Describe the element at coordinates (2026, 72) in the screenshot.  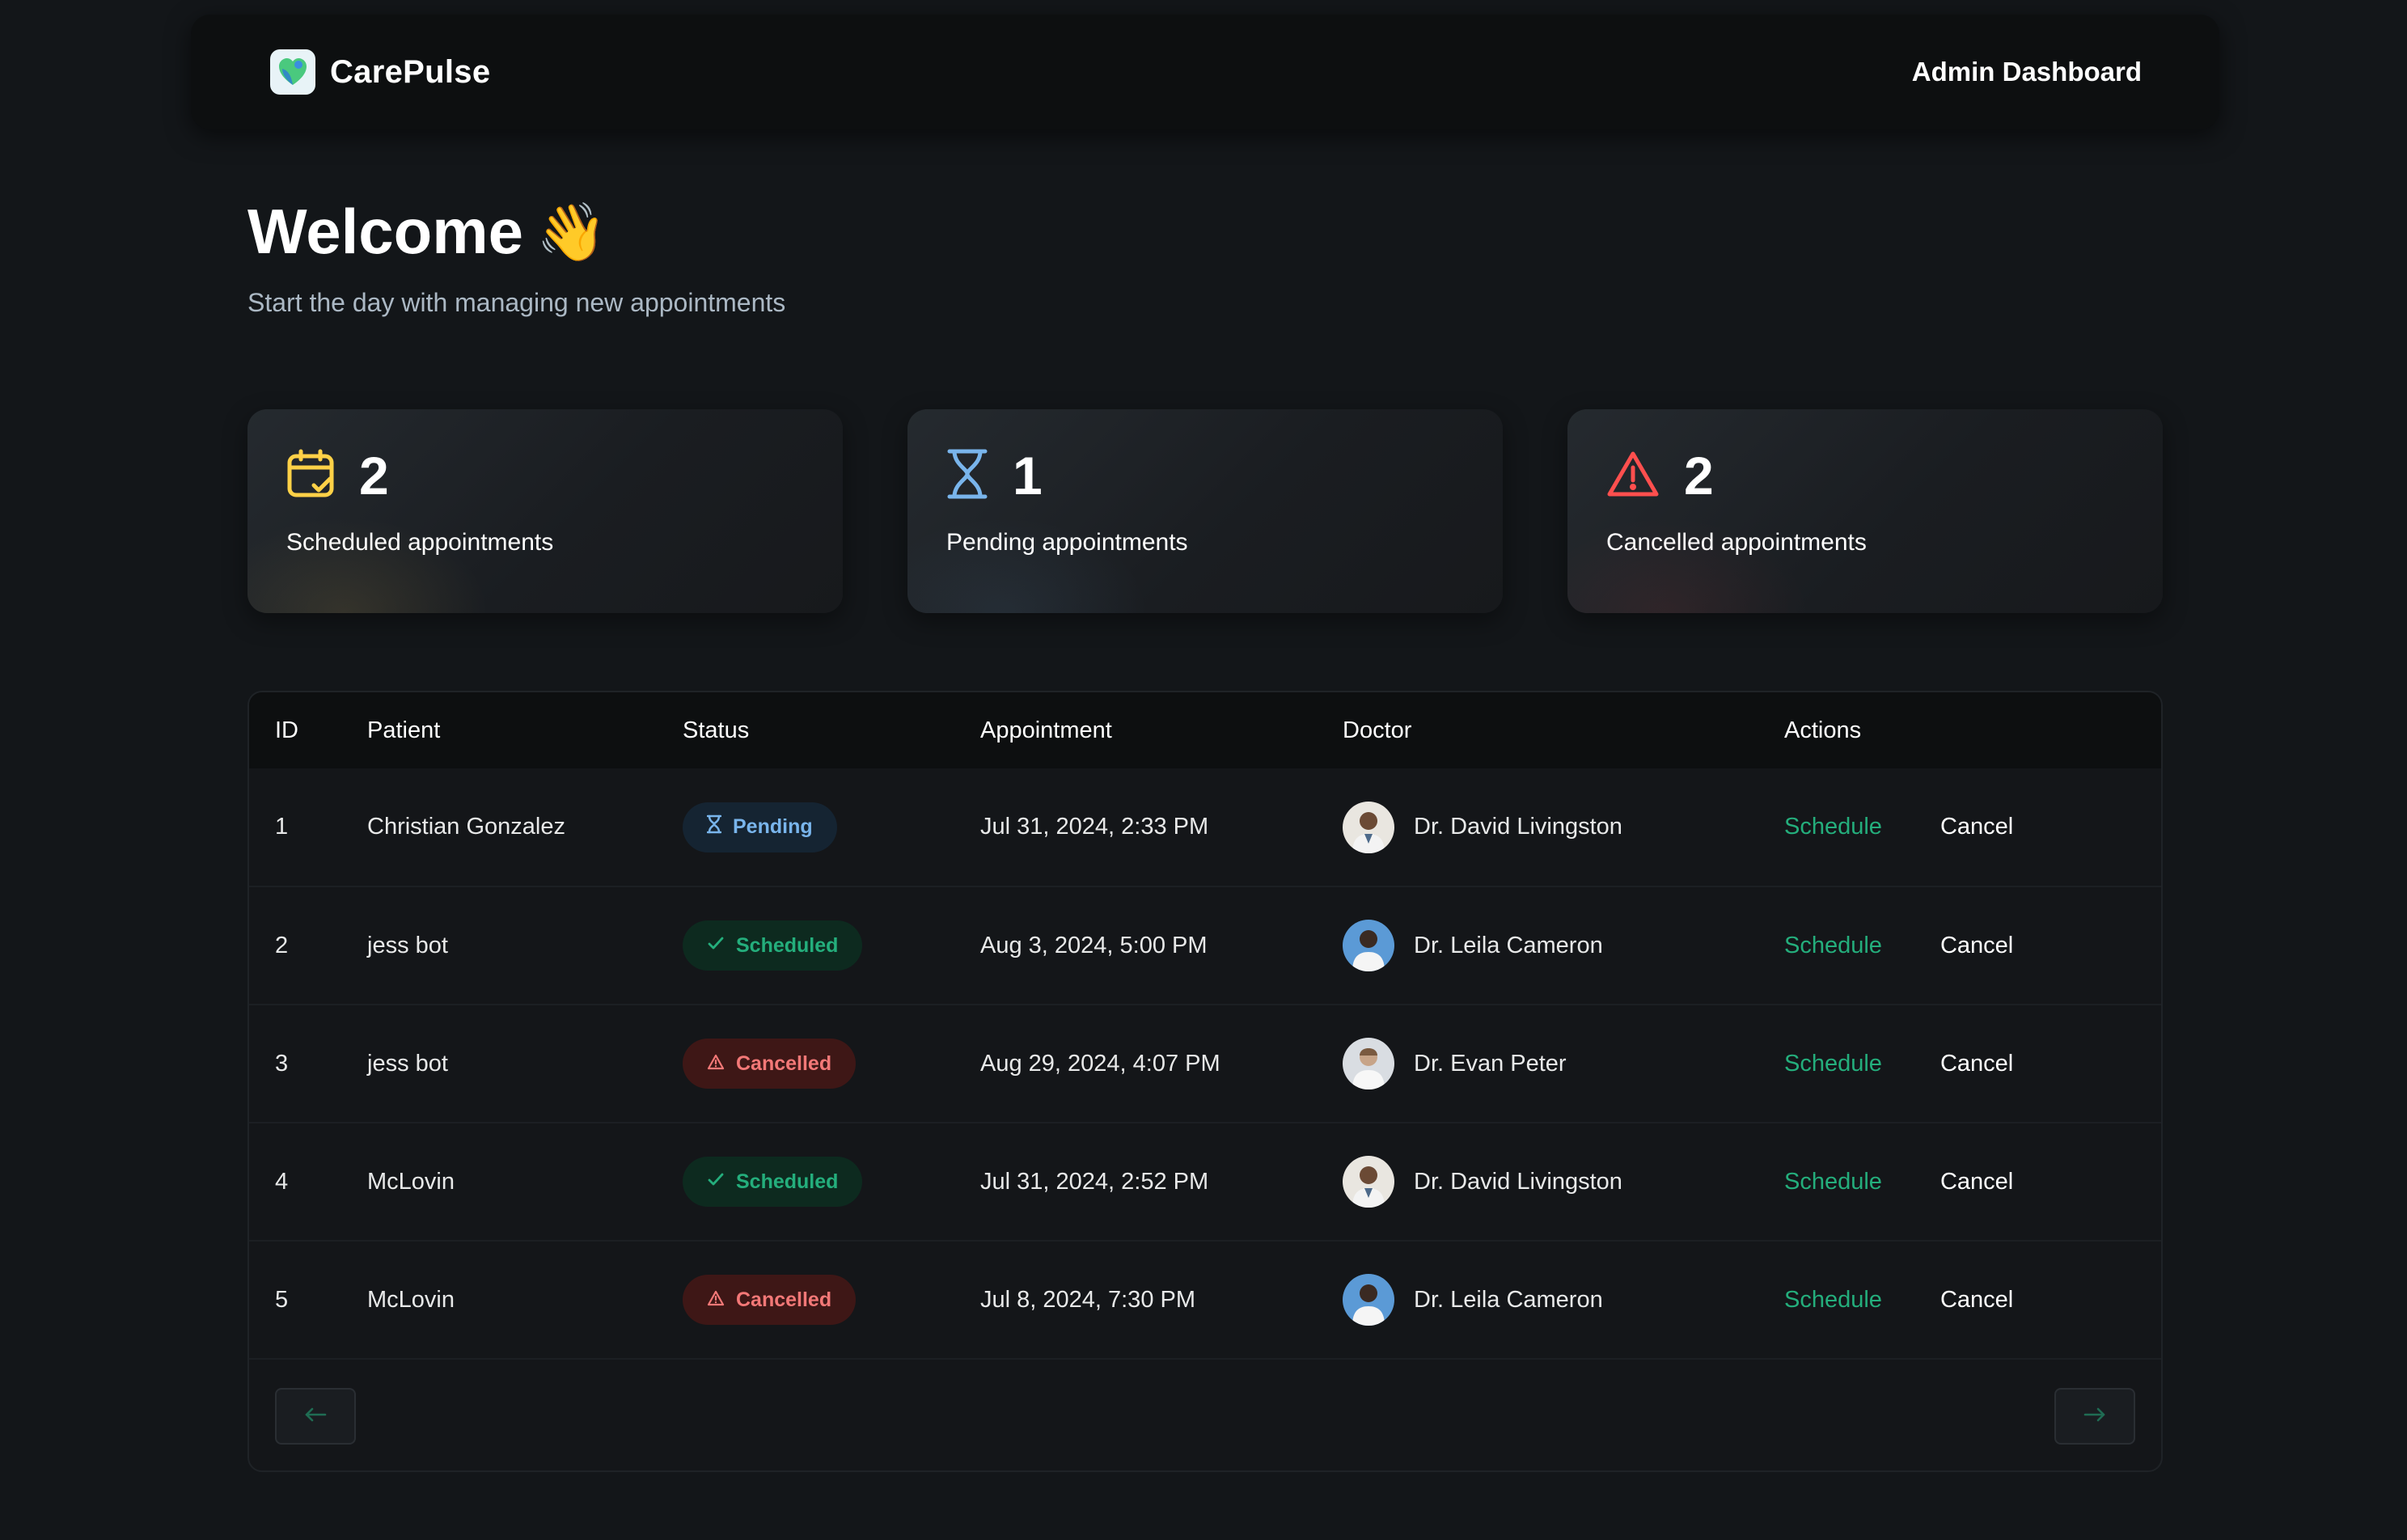
I see `page-title: Admin Dashboard` at that location.